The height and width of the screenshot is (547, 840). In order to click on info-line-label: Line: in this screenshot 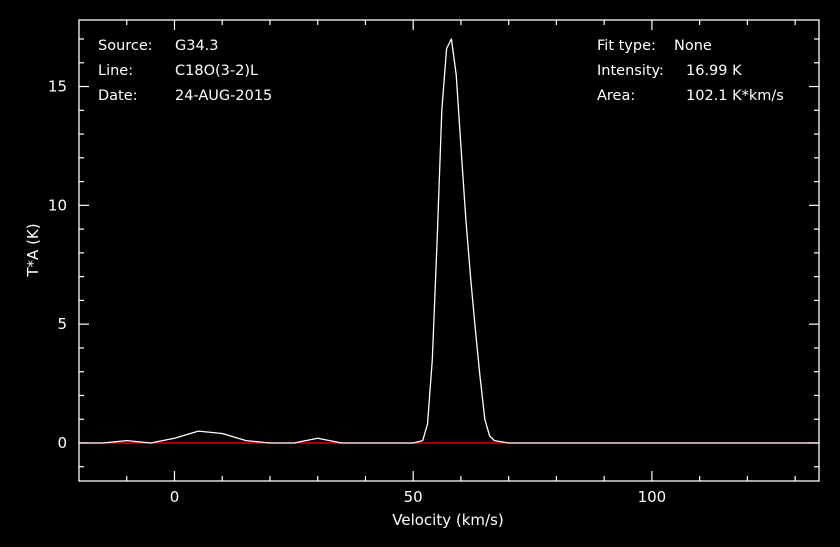, I will do `click(115, 71)`.